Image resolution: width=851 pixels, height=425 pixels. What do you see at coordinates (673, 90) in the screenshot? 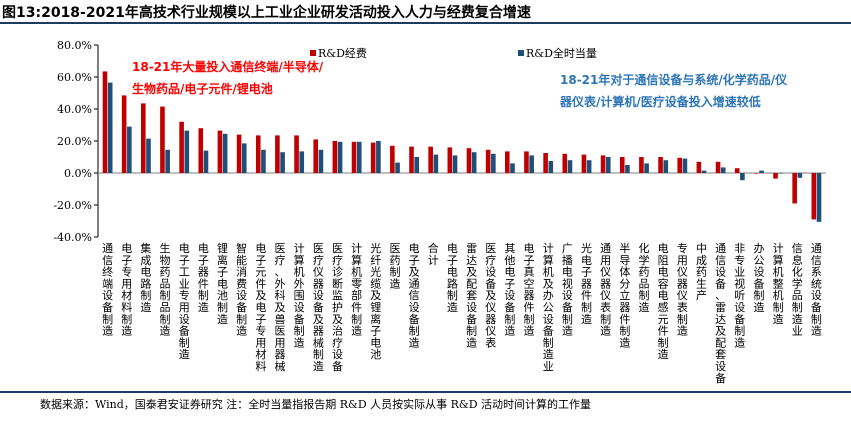
I see `annotation-low-growth: 18-21年对于通信设备与系统/化学药品/仪器仪表/计算机/医疗设备投入增速较低` at bounding box center [673, 90].